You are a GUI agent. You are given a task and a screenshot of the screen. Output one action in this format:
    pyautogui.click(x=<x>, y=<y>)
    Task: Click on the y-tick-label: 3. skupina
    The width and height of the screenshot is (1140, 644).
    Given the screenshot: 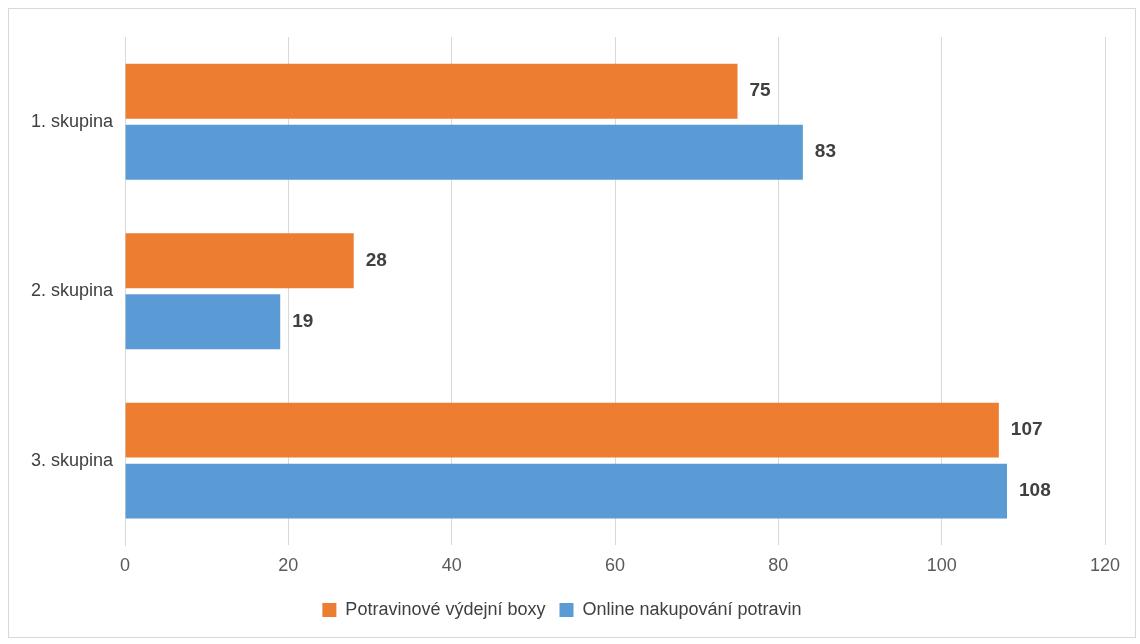 What is the action you would take?
    pyautogui.click(x=72, y=459)
    